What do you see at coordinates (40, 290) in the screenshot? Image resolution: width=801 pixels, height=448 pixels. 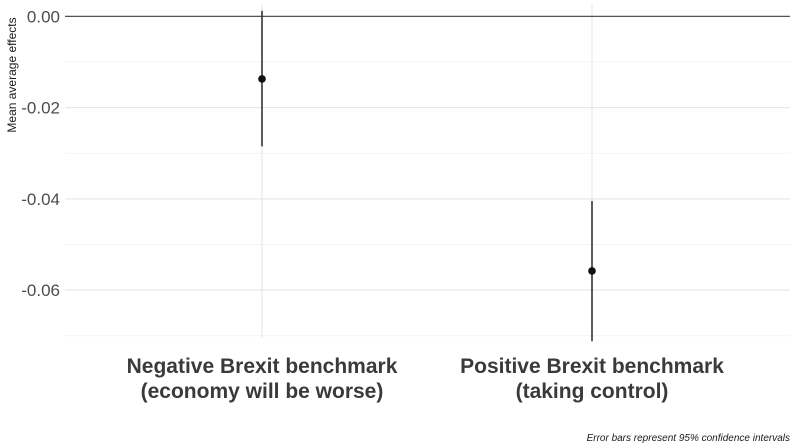 I see `y-tick-label: -0.06` at bounding box center [40, 290].